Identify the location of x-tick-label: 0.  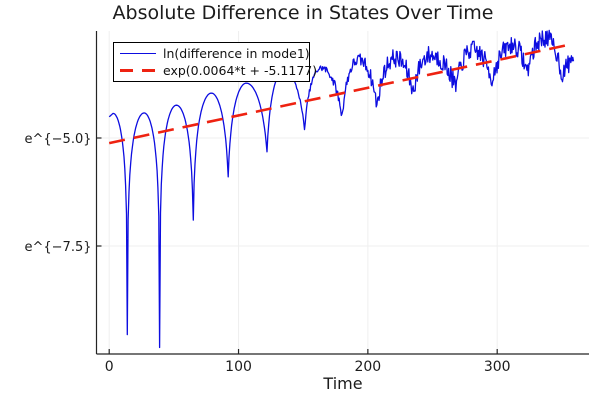
(109, 367).